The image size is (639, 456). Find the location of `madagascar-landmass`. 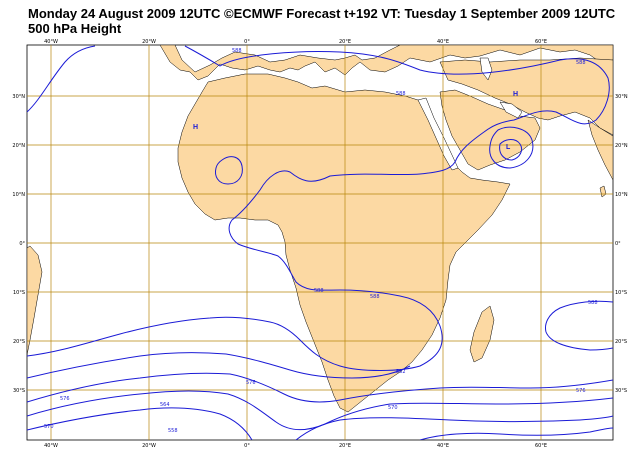

madagascar-landmass is located at coordinates (482, 334).